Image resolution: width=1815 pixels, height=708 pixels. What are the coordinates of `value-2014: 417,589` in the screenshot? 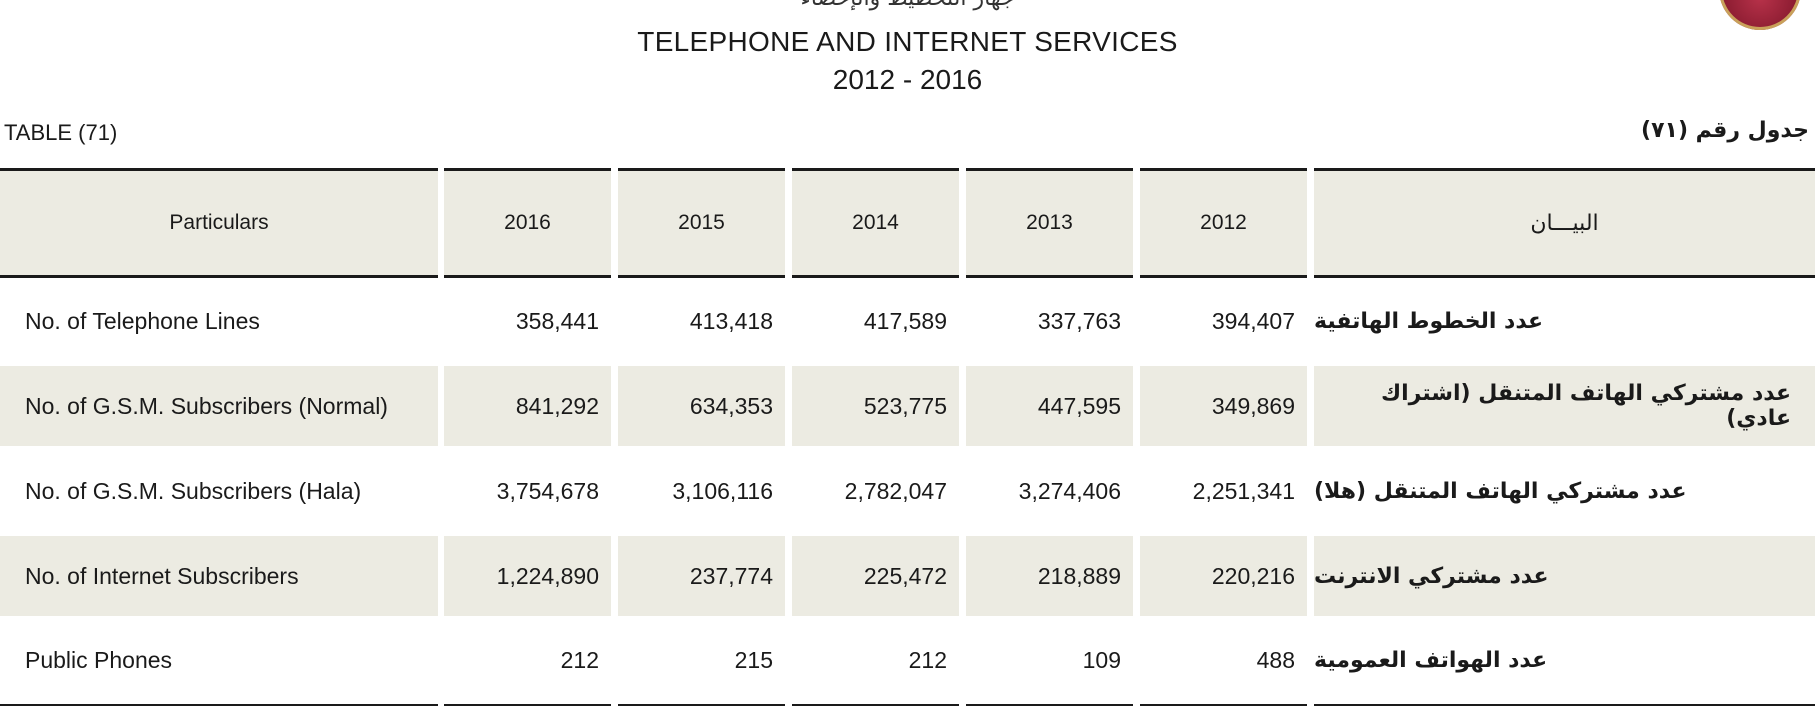 It's located at (905, 320).